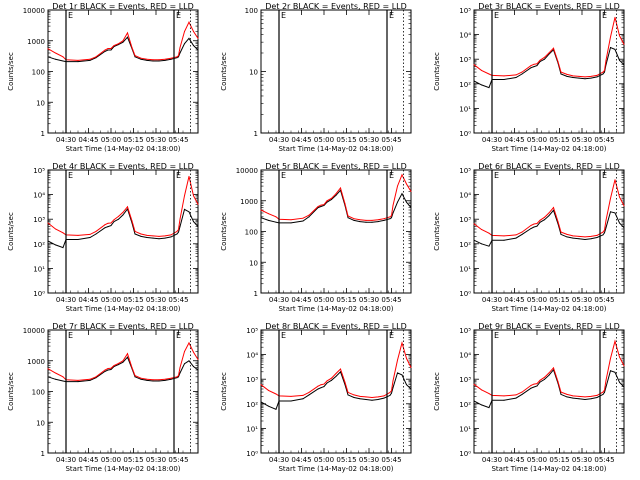  Describe the element at coordinates (133, 140) in the screenshot. I see `x-tick-label: 05:15` at that location.